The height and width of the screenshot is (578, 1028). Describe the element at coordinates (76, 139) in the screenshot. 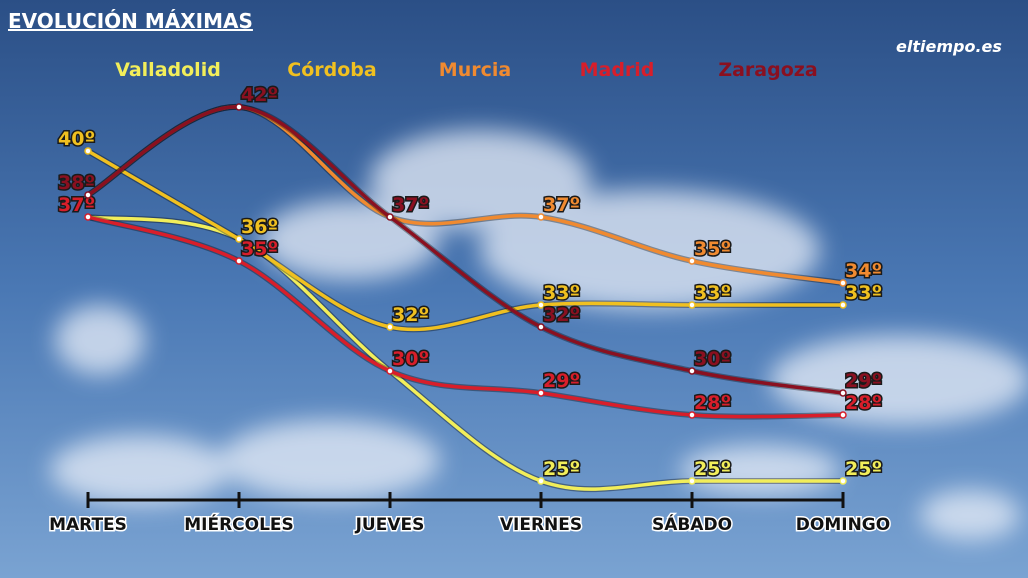

I see `value-label: 40º` at that location.